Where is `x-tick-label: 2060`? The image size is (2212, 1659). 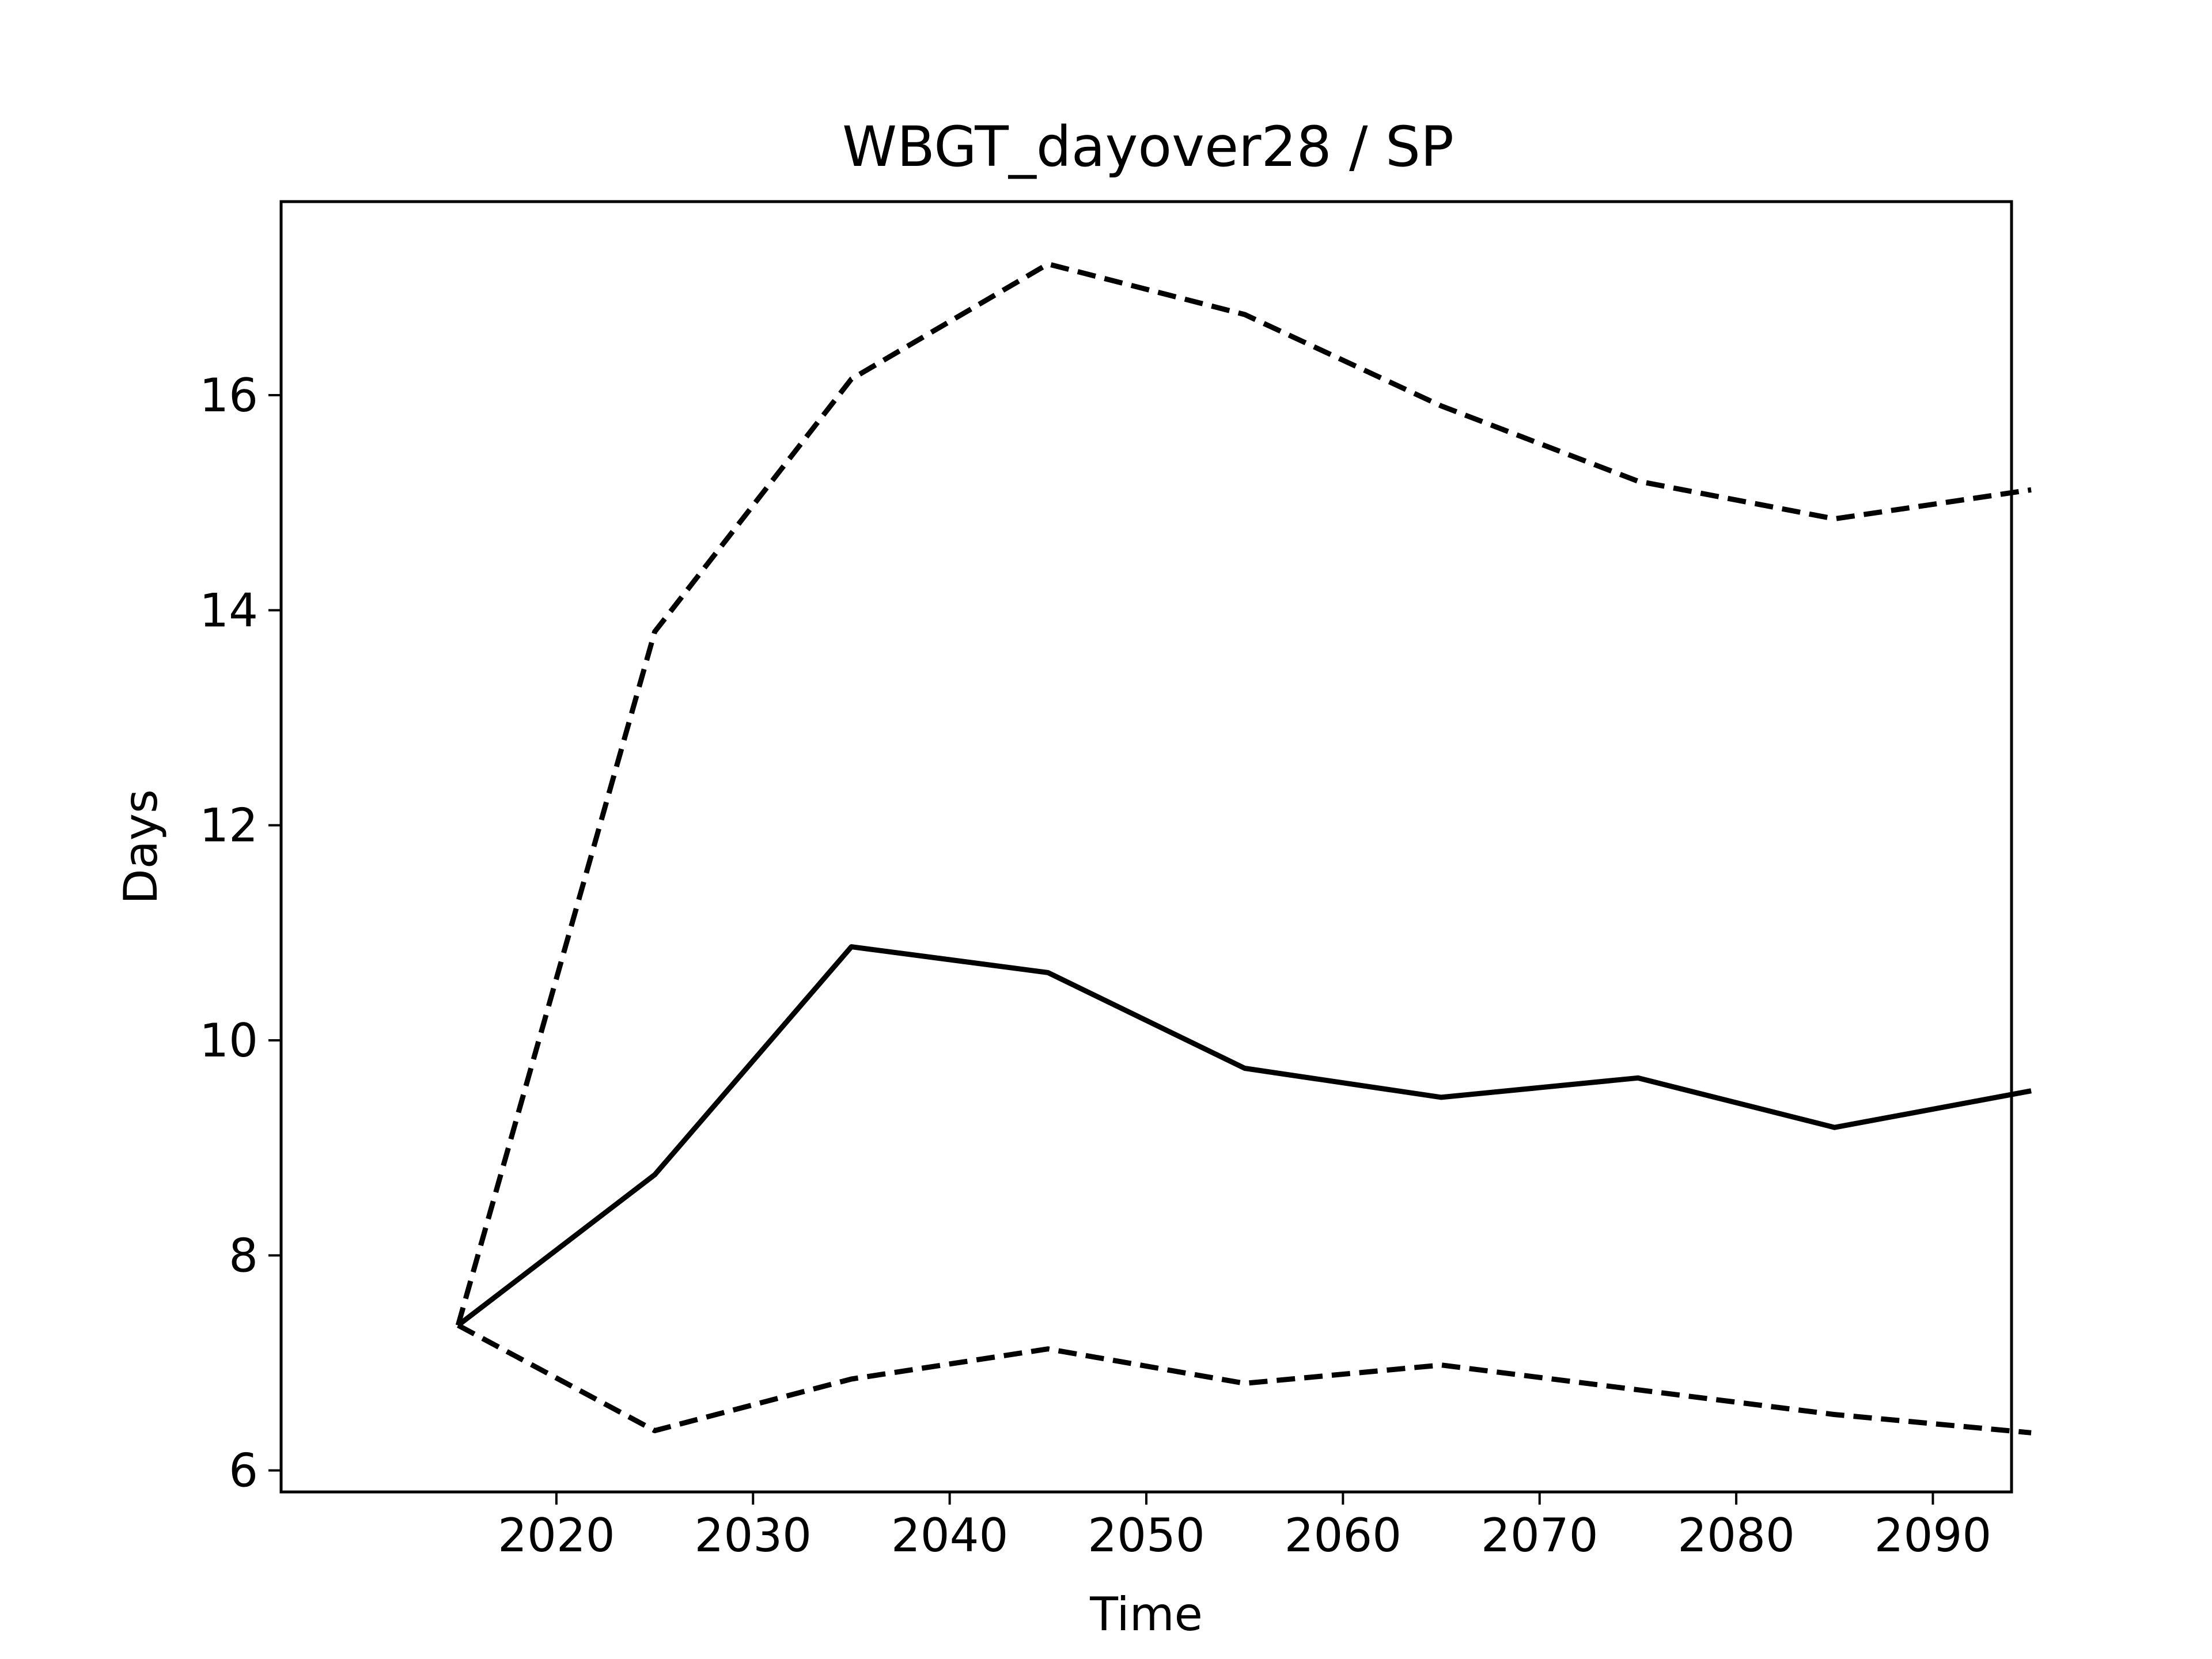
x-tick-label: 2060 is located at coordinates (1343, 1535).